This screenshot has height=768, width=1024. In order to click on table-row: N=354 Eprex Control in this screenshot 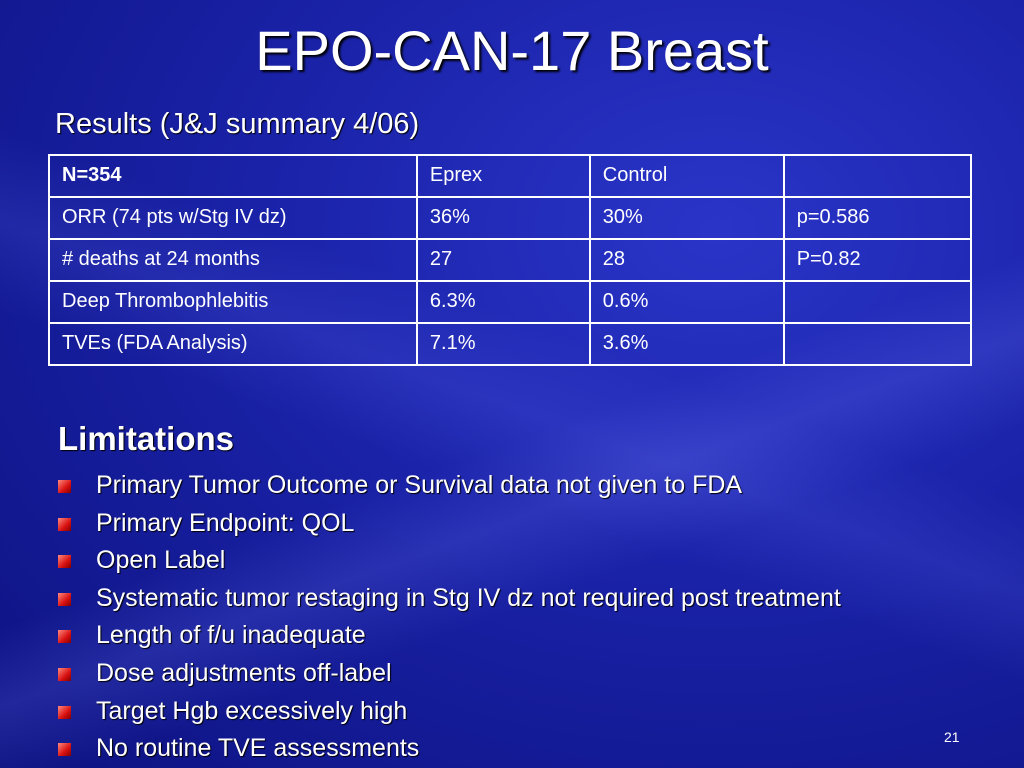, I will do `click(510, 176)`.